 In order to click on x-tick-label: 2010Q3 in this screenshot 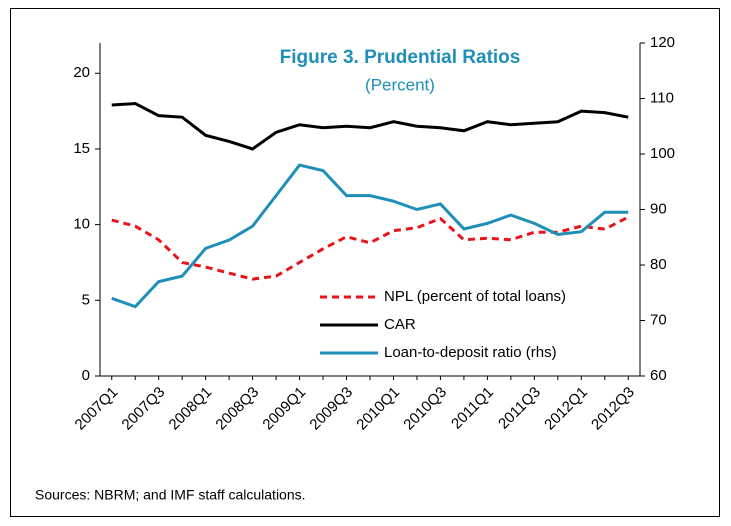, I will do `click(425, 409)`.